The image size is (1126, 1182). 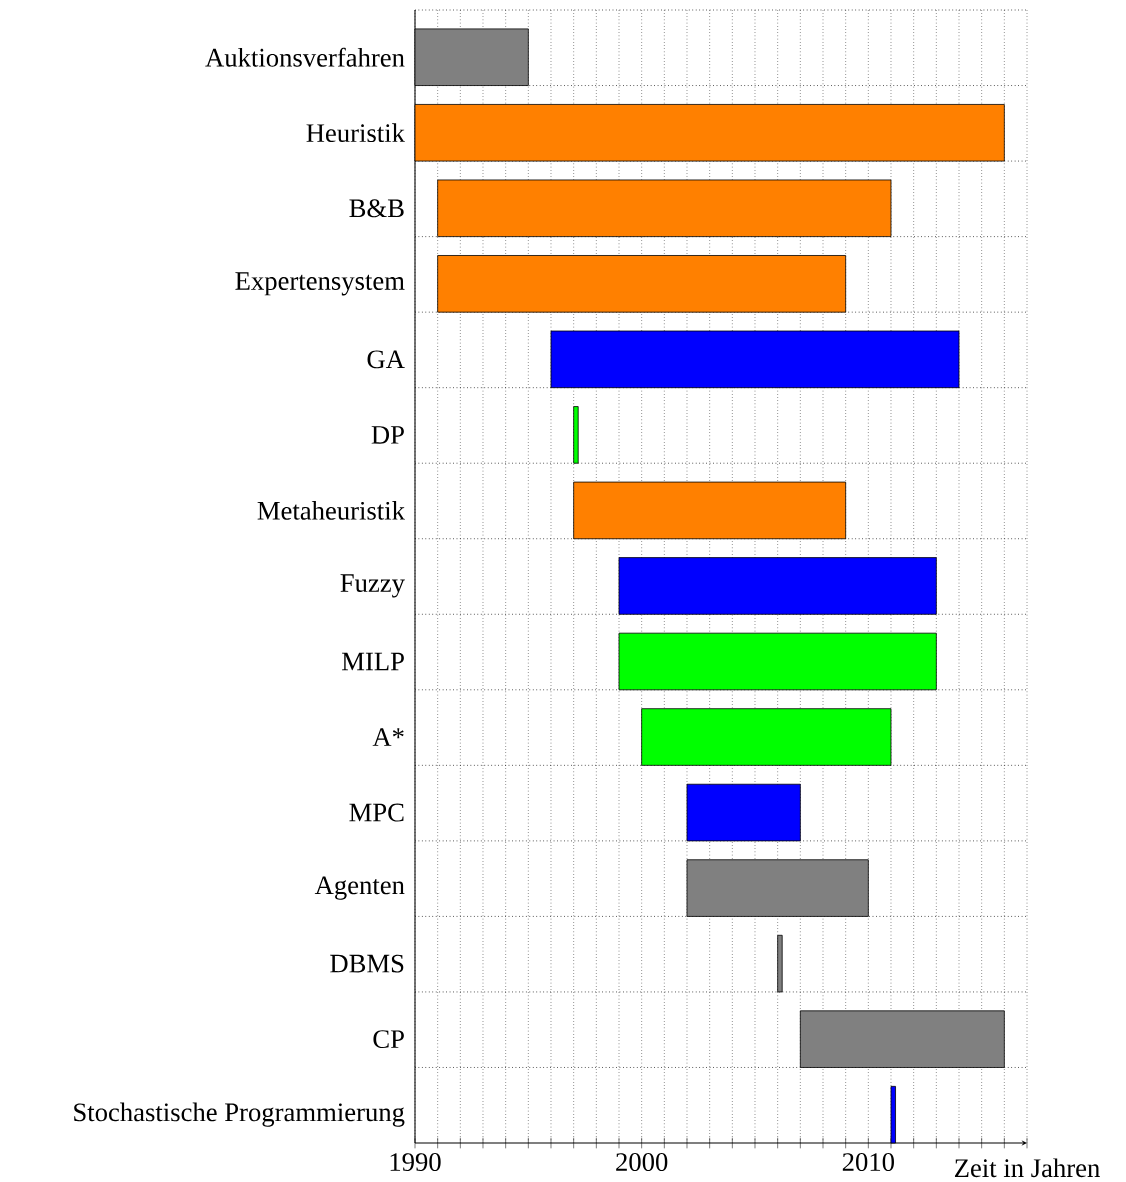 I want to click on x-tick-label: 1990, so click(x=415, y=1162).